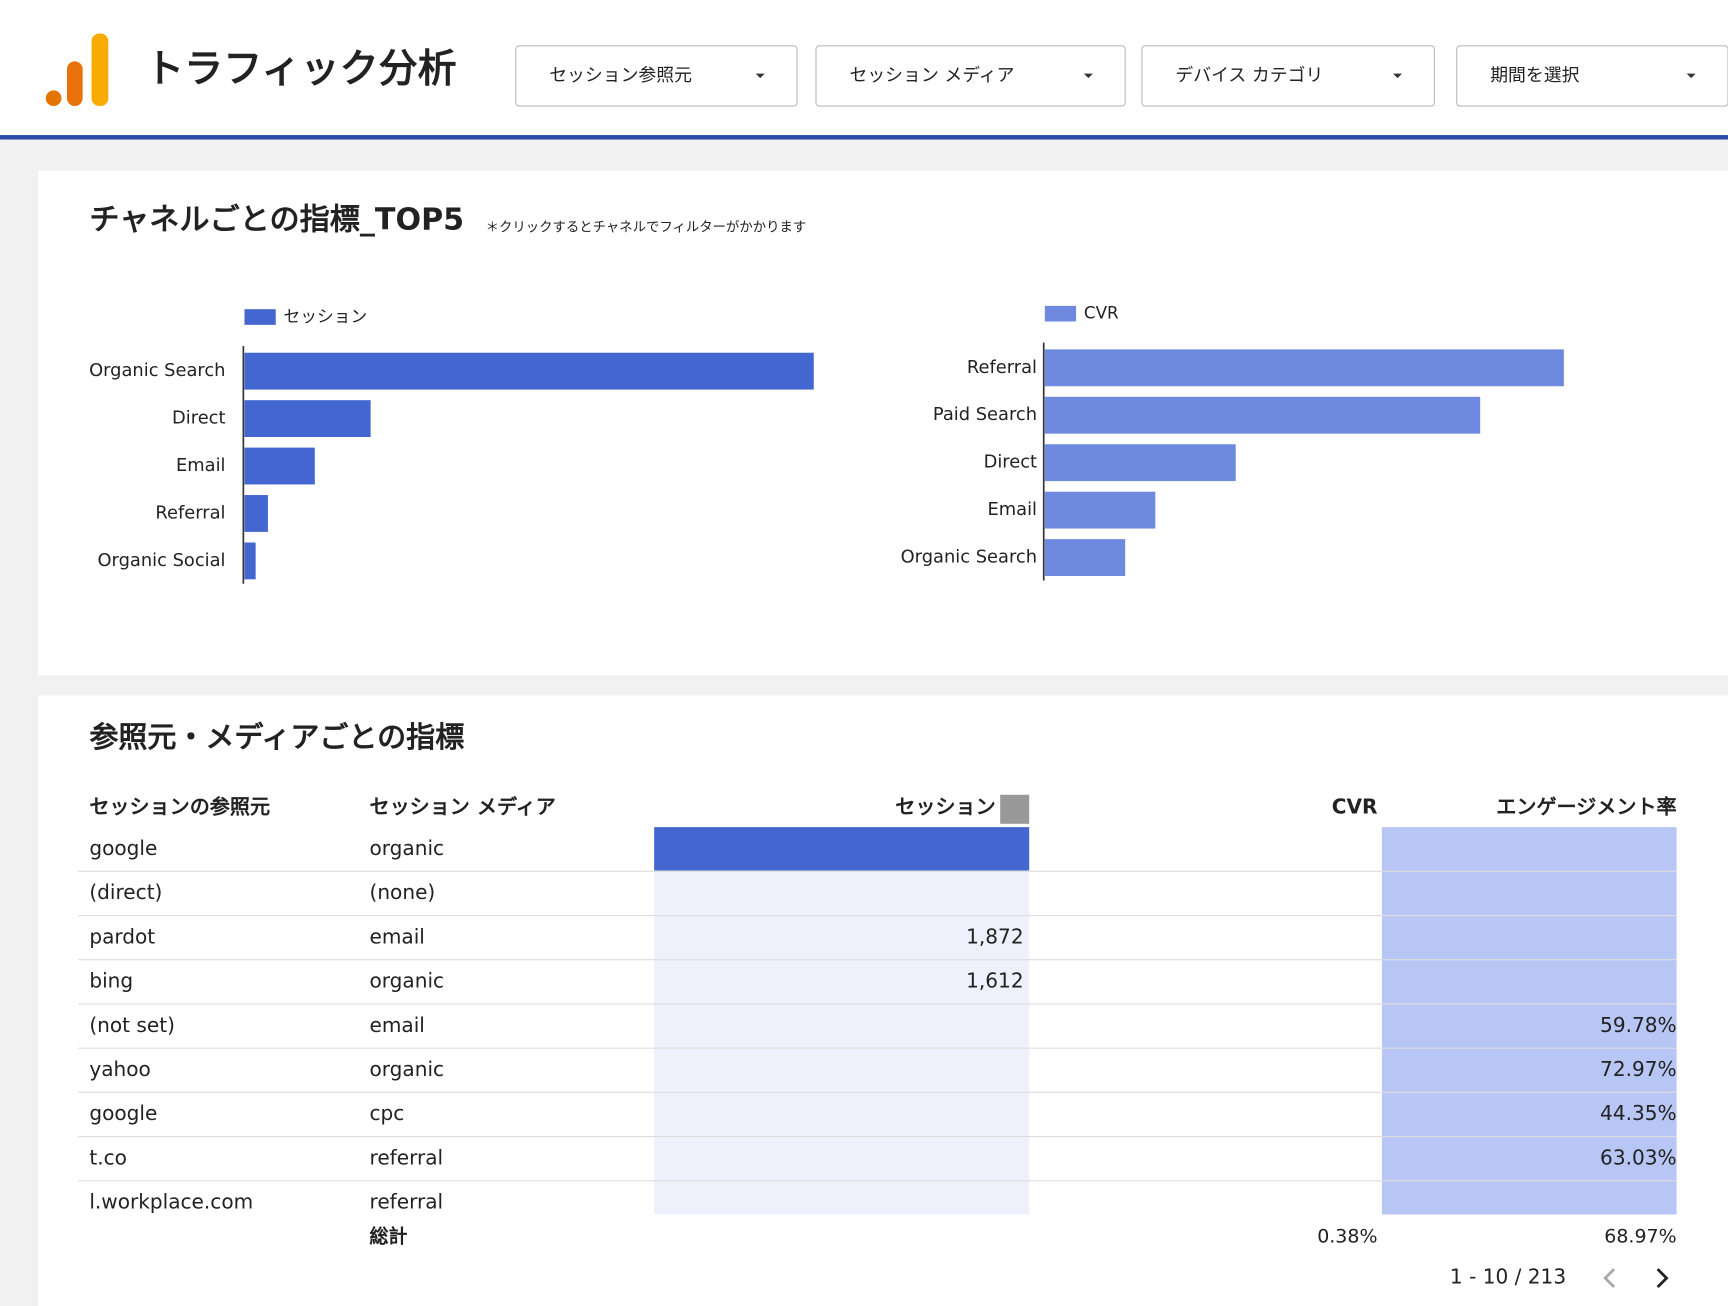 Image resolution: width=1728 pixels, height=1306 pixels. I want to click on legend-label: セッション, so click(326, 316).